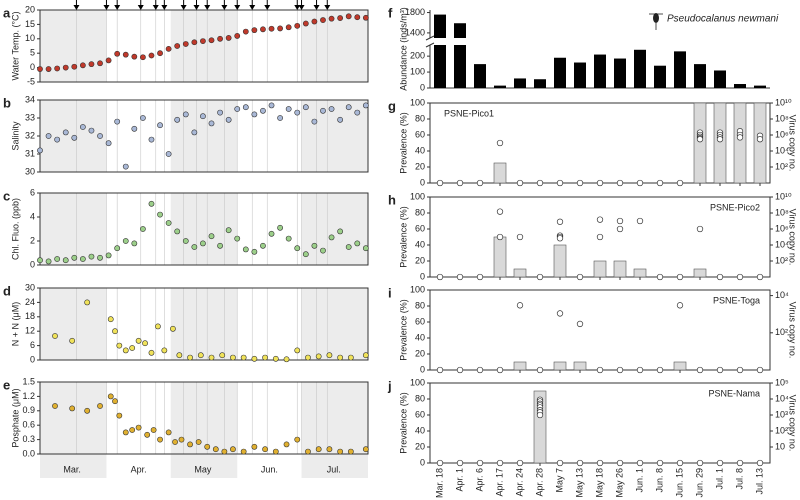 Image resolution: width=800 pixels, height=500 pixels. I want to click on x-tick-label: Apr. 24, so click(519, 482).